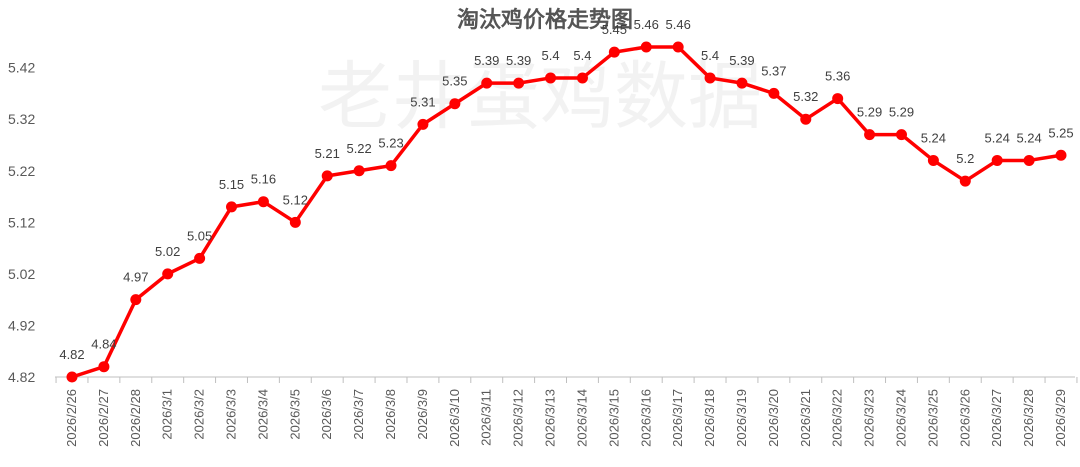  I want to click on x-tick-label: 2026/3/19, so click(741, 418).